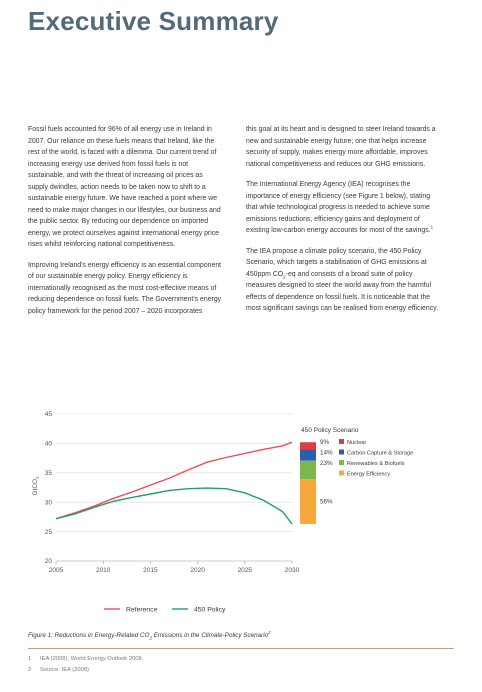  I want to click on footnote: 1 IEA (2008), World Energy Outlook 2008., so click(85, 659).